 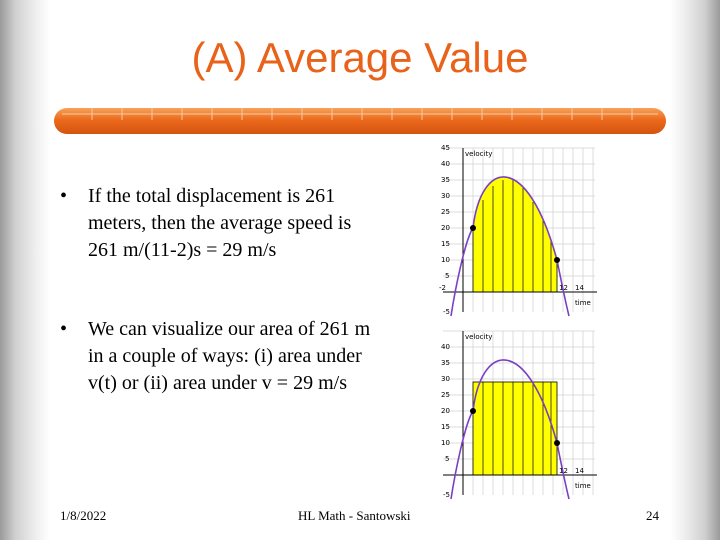 I want to click on riemann-strips, so click(x=517, y=236).